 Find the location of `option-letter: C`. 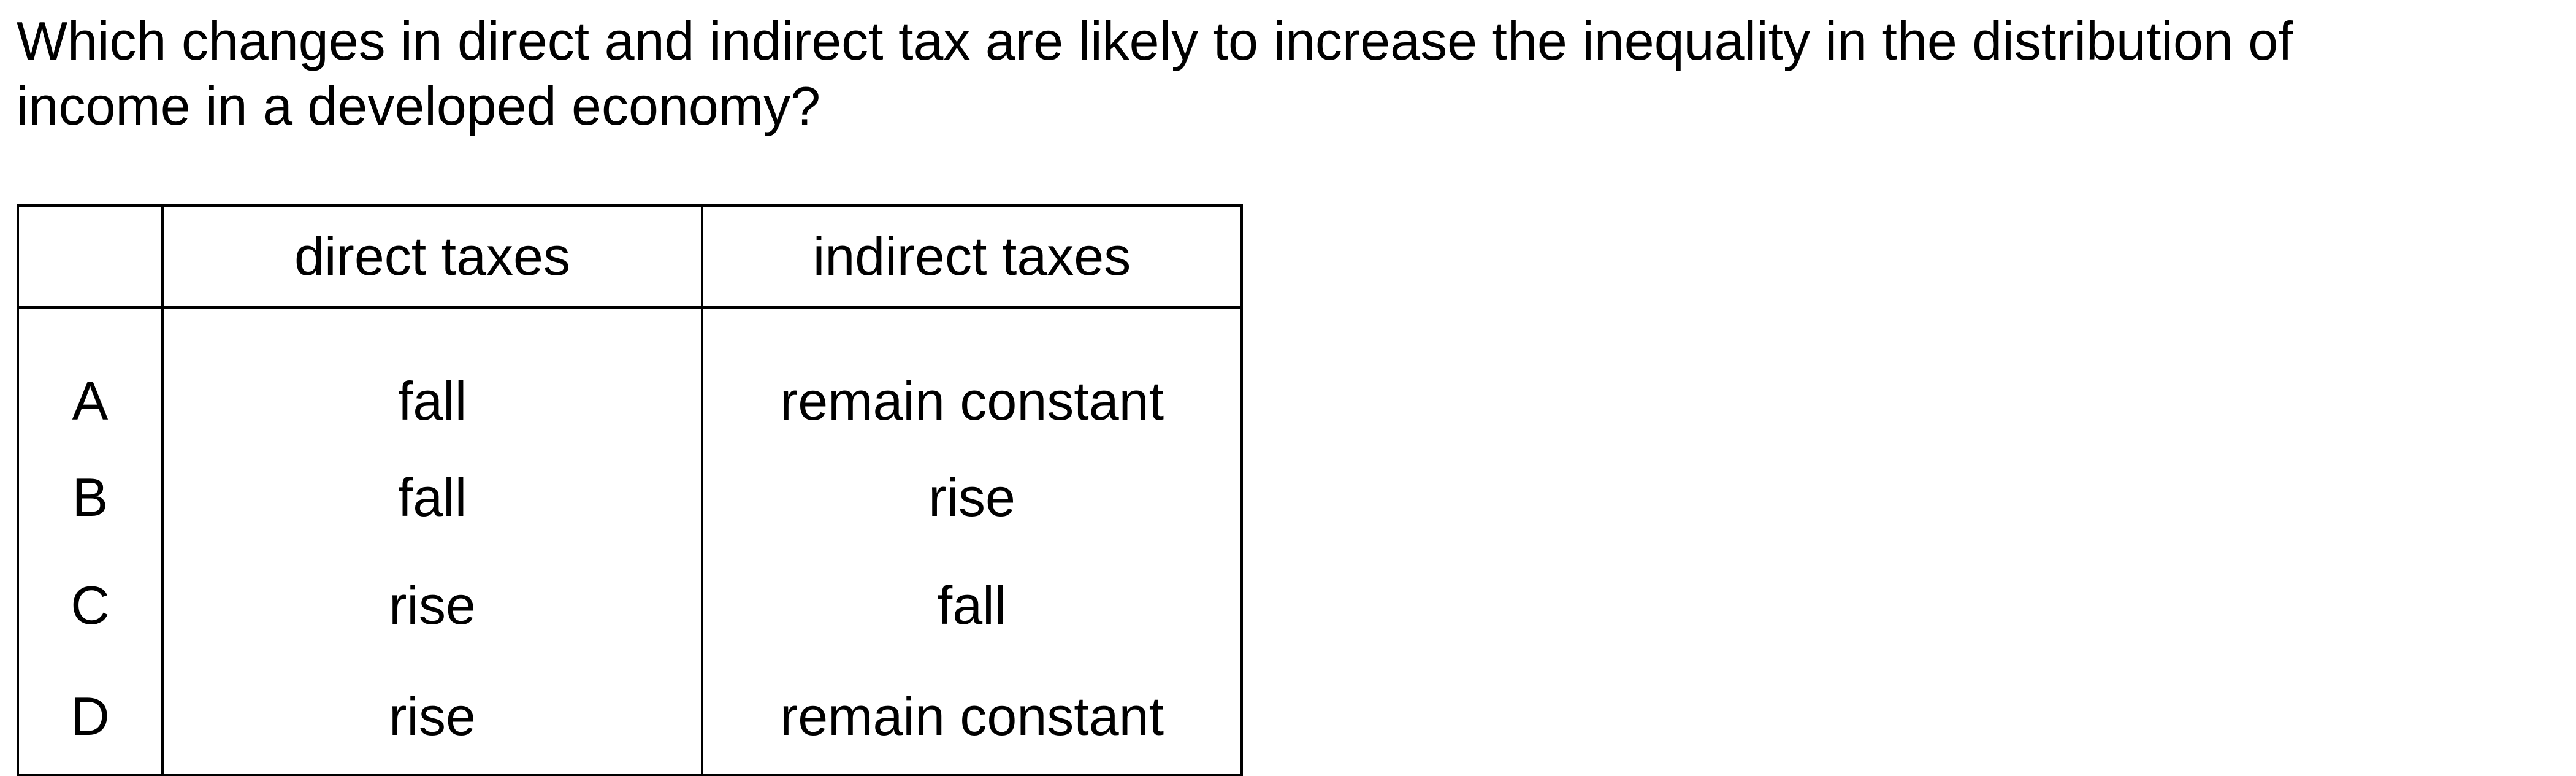

option-letter: C is located at coordinates (90, 605).